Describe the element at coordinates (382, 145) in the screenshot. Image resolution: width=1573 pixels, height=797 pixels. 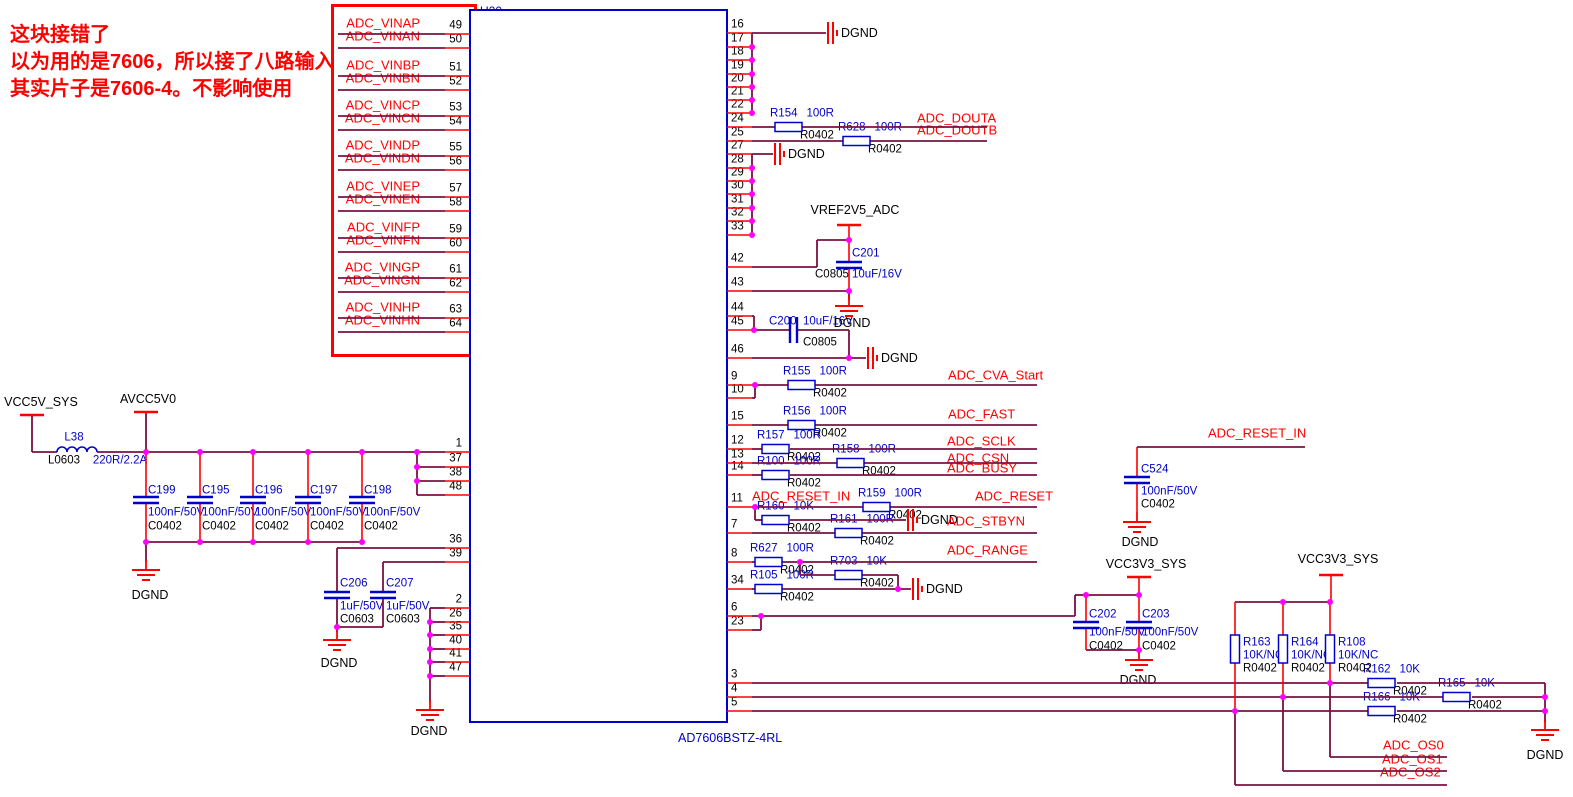
I see `net-label: ADC_VINDP` at that location.